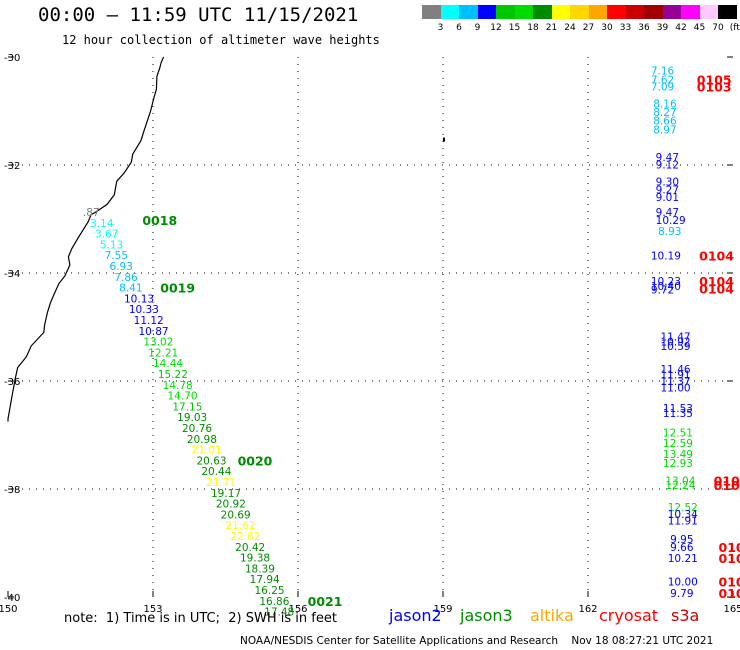 The image size is (740, 650). What do you see at coordinates (178, 386) in the screenshot?
I see `wave-height-label: 14.78` at bounding box center [178, 386].